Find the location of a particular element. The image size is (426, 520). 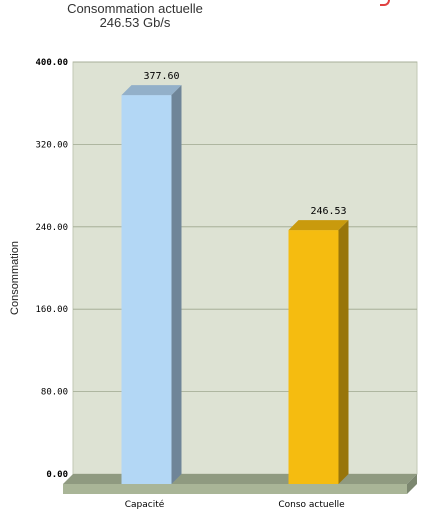

y-tick-label: 160.00 is located at coordinates (51, 310).